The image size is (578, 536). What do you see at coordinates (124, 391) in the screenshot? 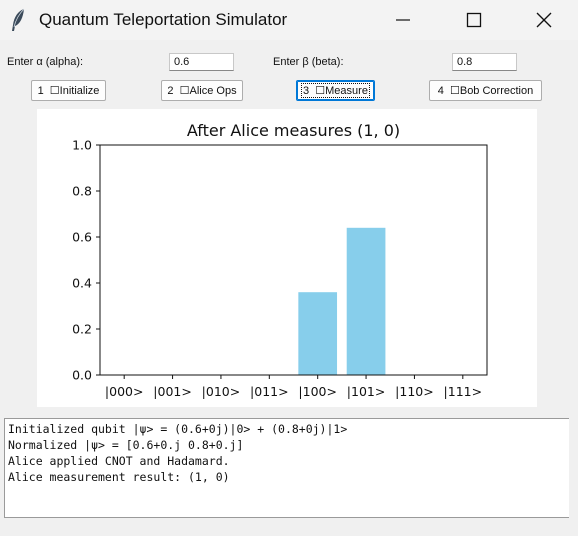
I see `x-tick-label: |000>` at bounding box center [124, 391].